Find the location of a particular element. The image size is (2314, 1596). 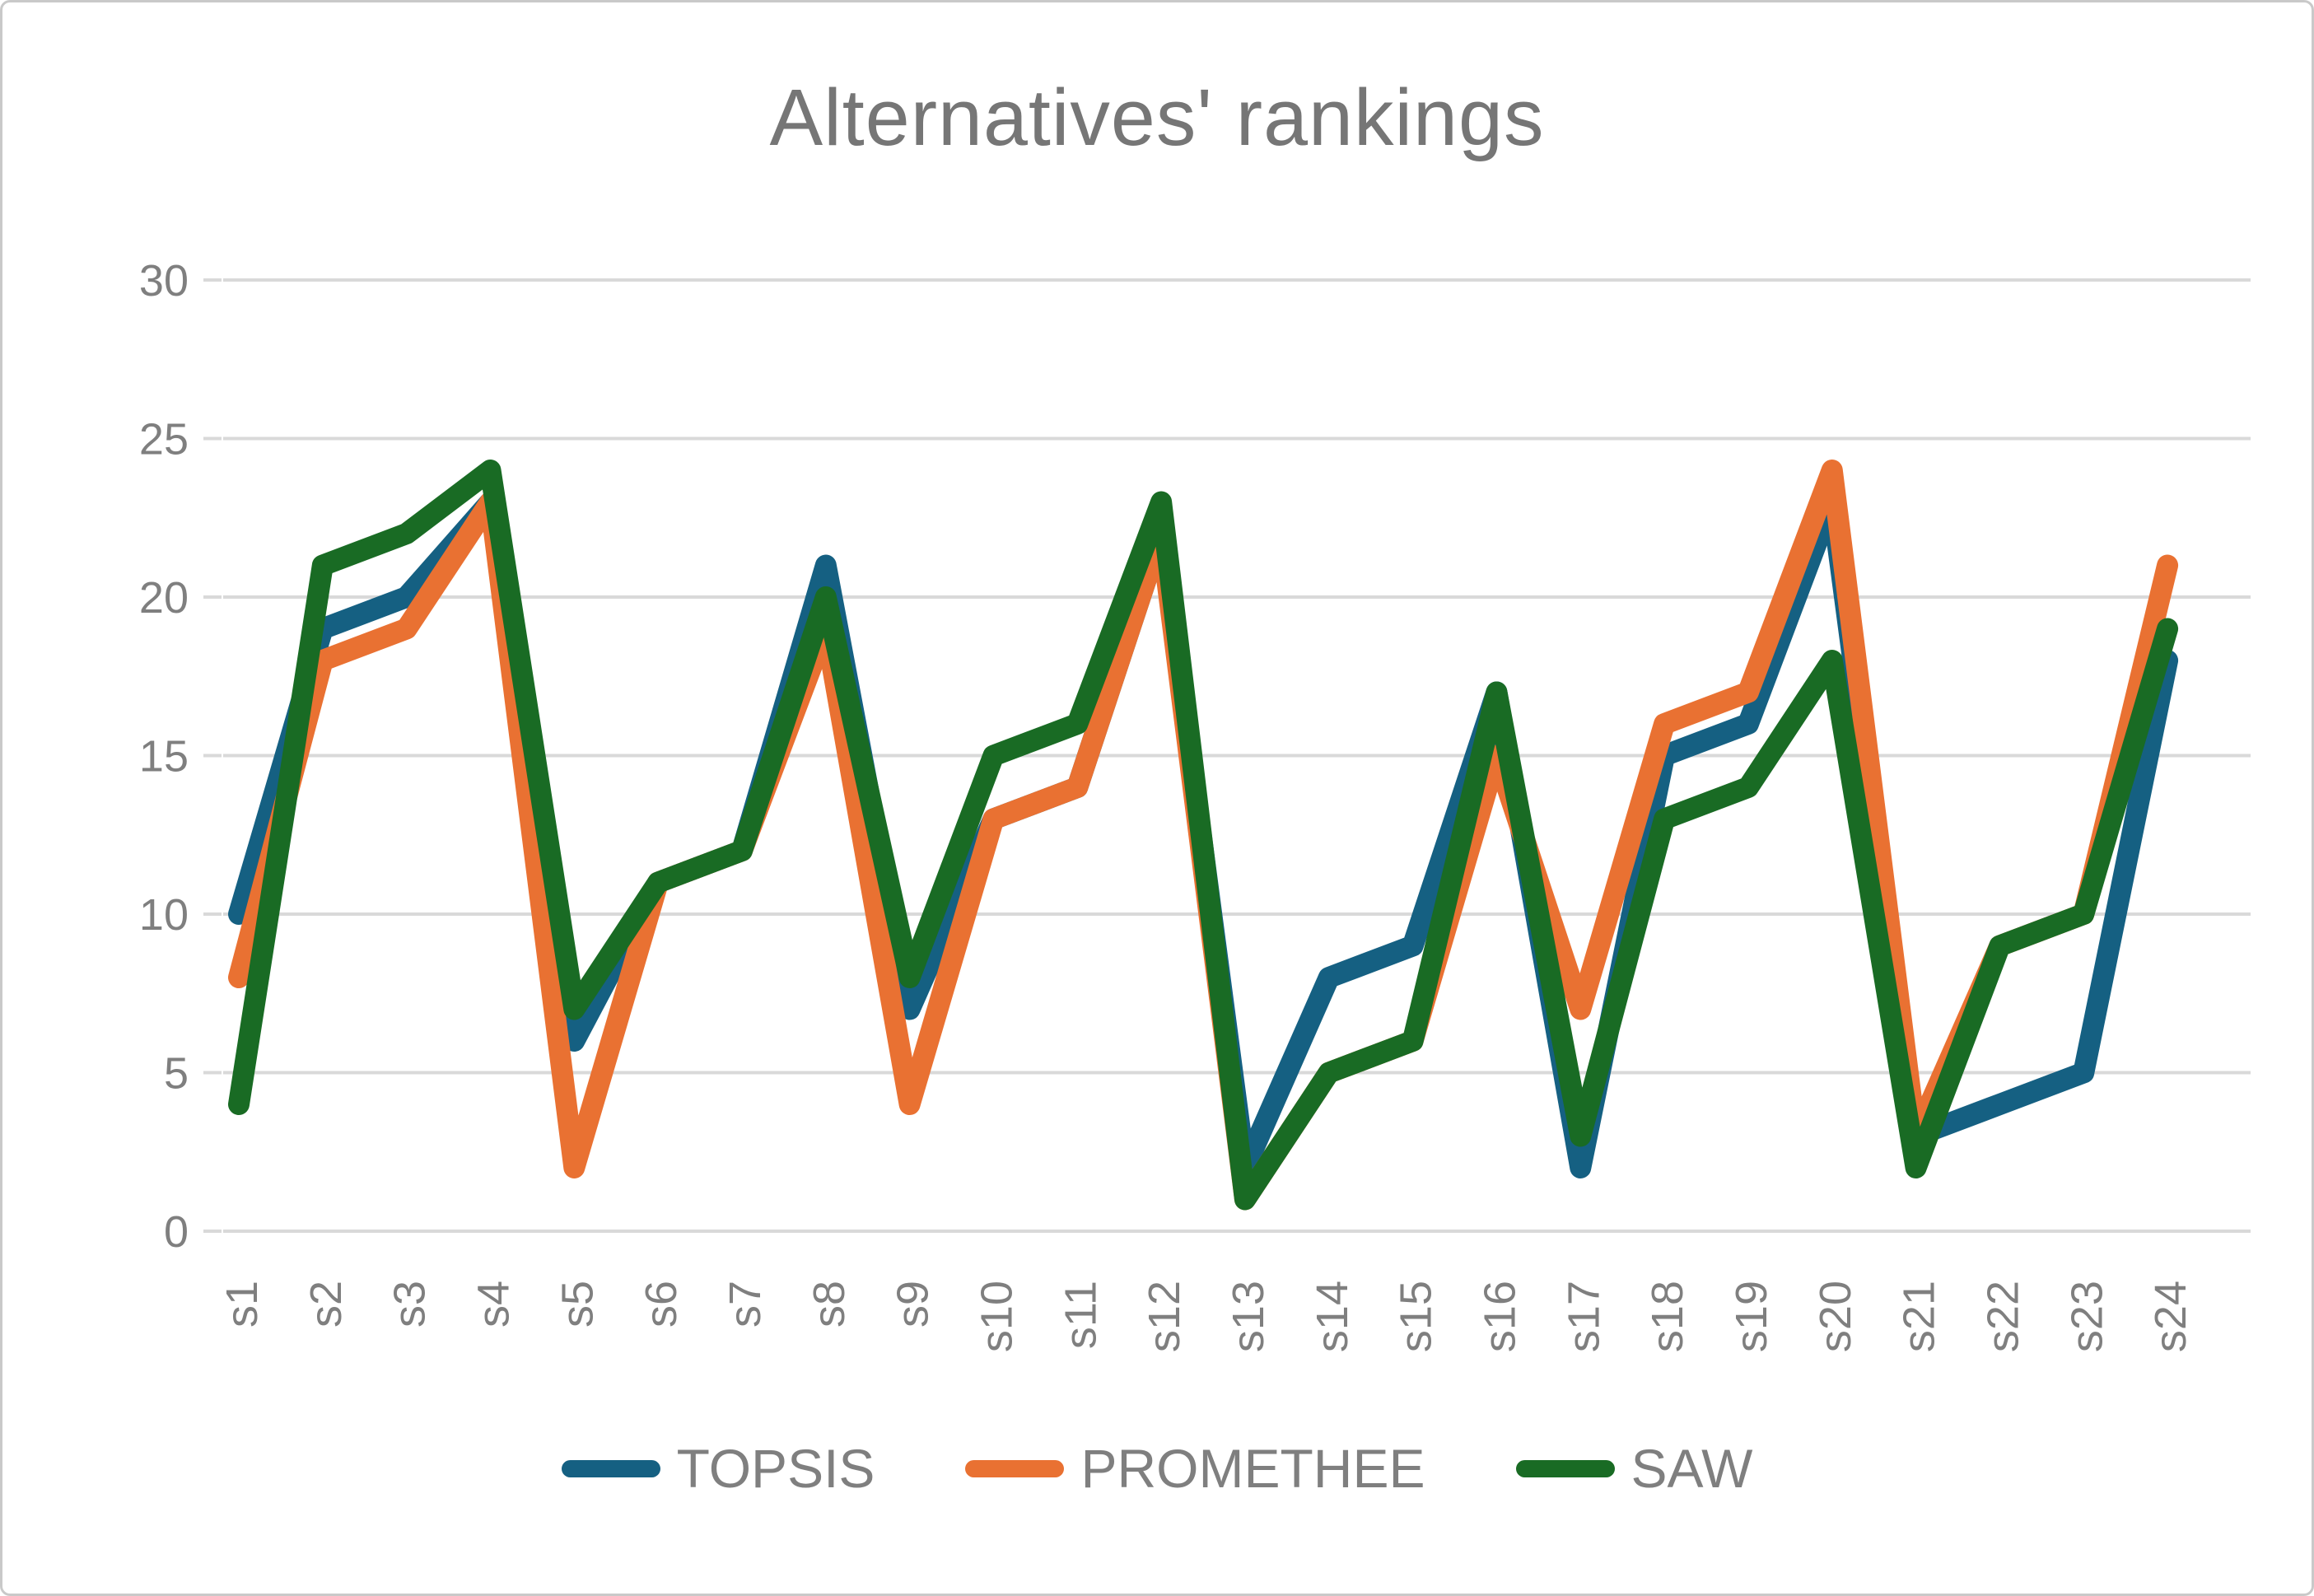

y-axis-tick-label: 10 is located at coordinates (164, 915).